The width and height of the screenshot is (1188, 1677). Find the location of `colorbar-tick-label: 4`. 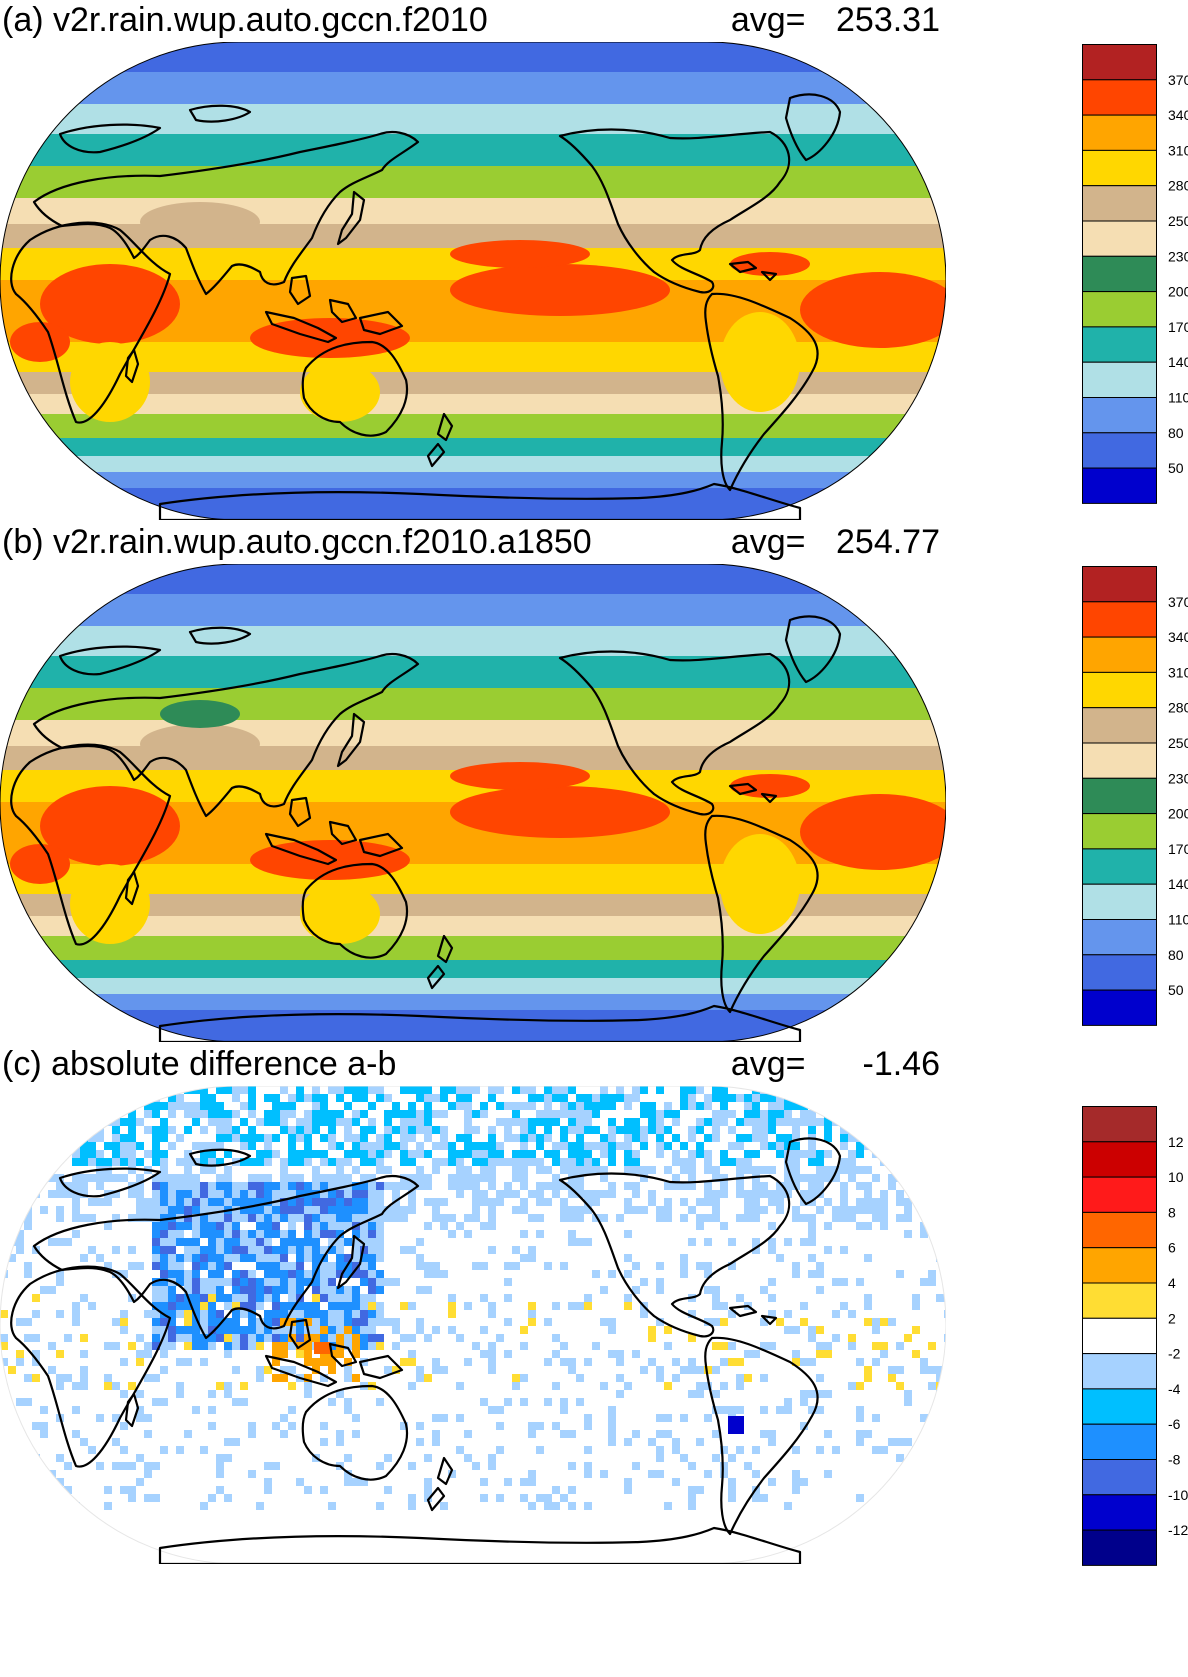

colorbar-tick-label: 4 is located at coordinates (1172, 1283).